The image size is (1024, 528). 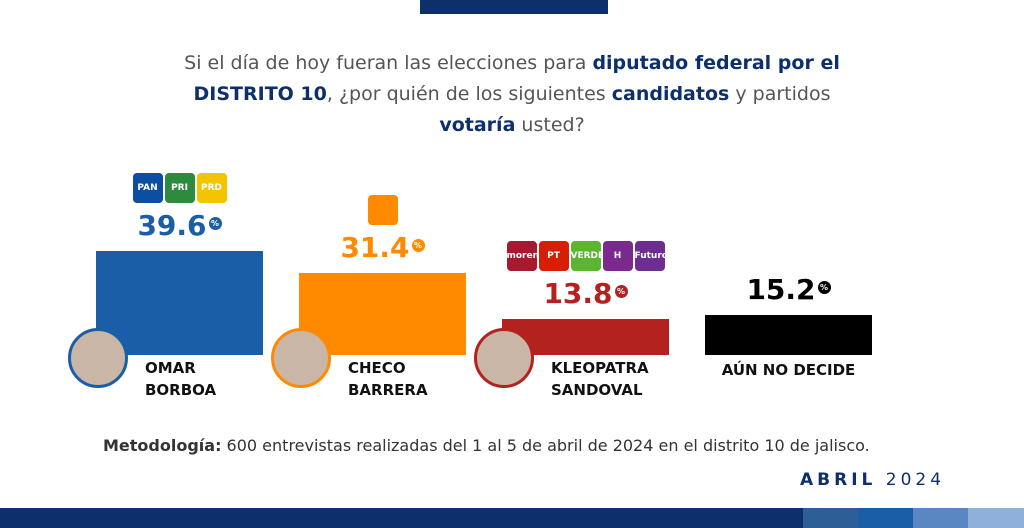 I want to click on date: ABRIL 2024, so click(x=872, y=480).